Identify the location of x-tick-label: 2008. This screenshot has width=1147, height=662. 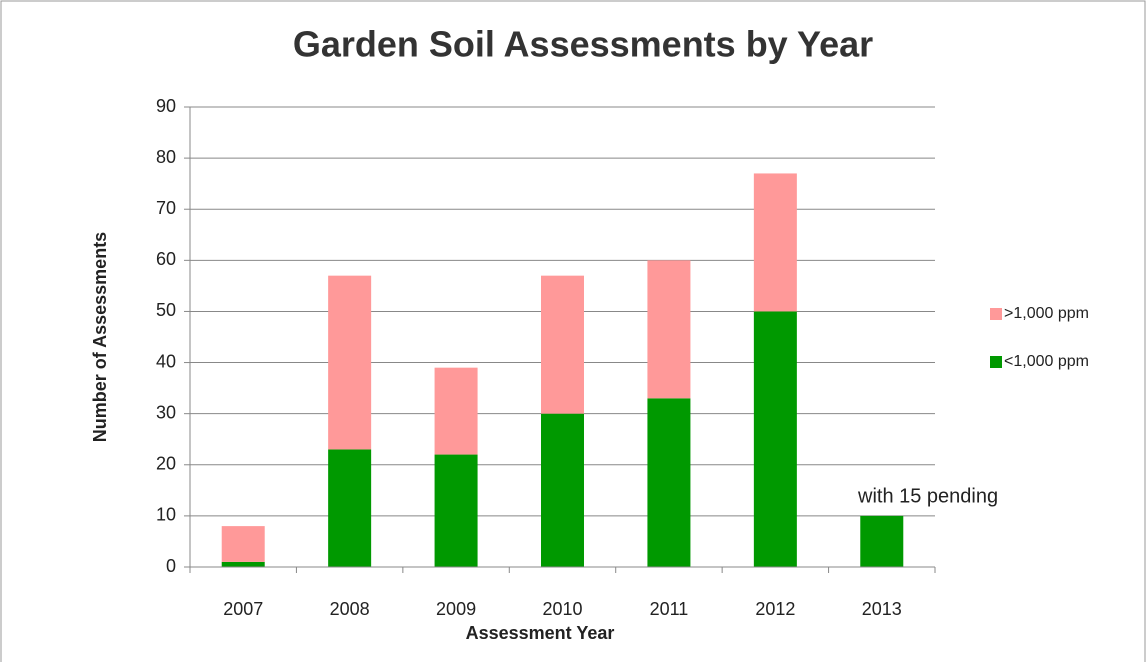
(350, 609).